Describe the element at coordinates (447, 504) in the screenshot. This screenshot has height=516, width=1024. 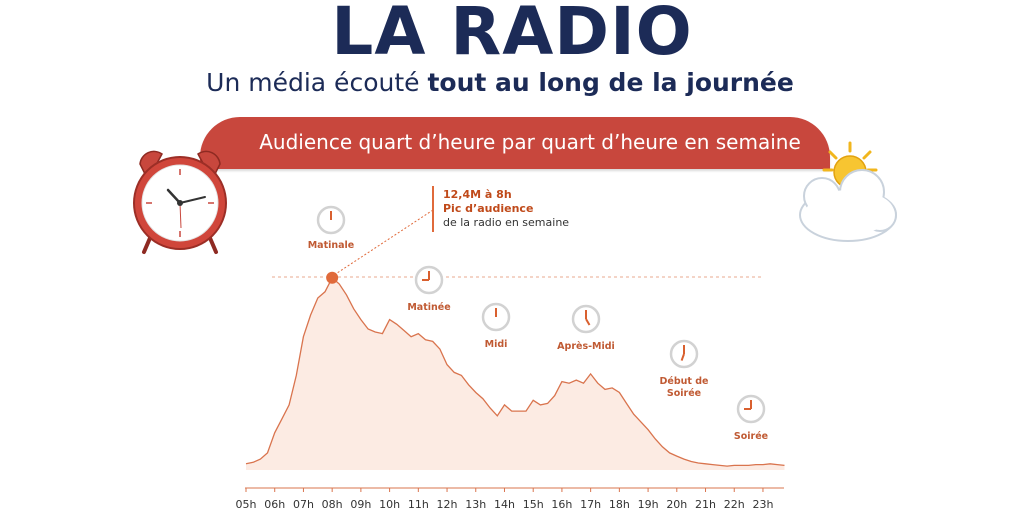
I see `x-tick-label: 12h` at that location.